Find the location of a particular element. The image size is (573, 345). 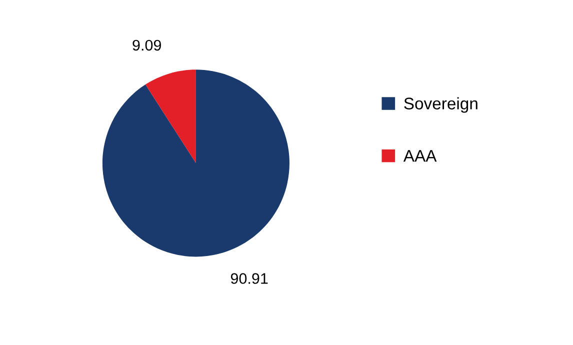

data-label: 9.09 is located at coordinates (146, 45).